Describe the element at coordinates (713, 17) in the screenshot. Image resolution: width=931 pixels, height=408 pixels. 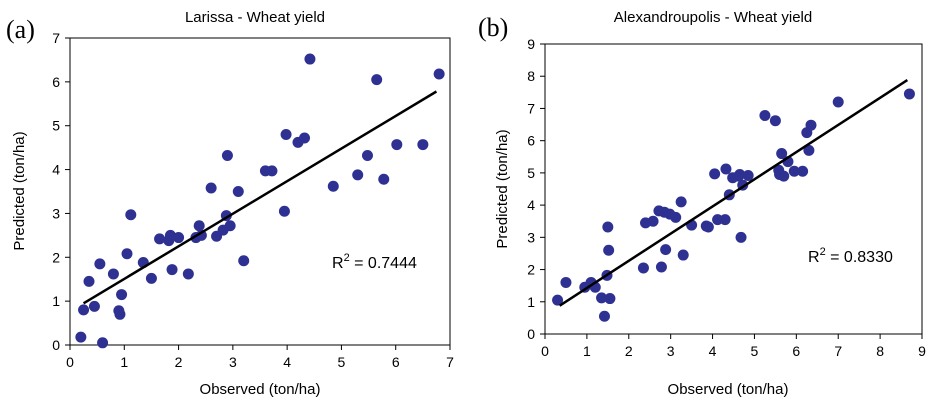
I see `chart-title: Alexandroupolis - Wheat yield` at that location.